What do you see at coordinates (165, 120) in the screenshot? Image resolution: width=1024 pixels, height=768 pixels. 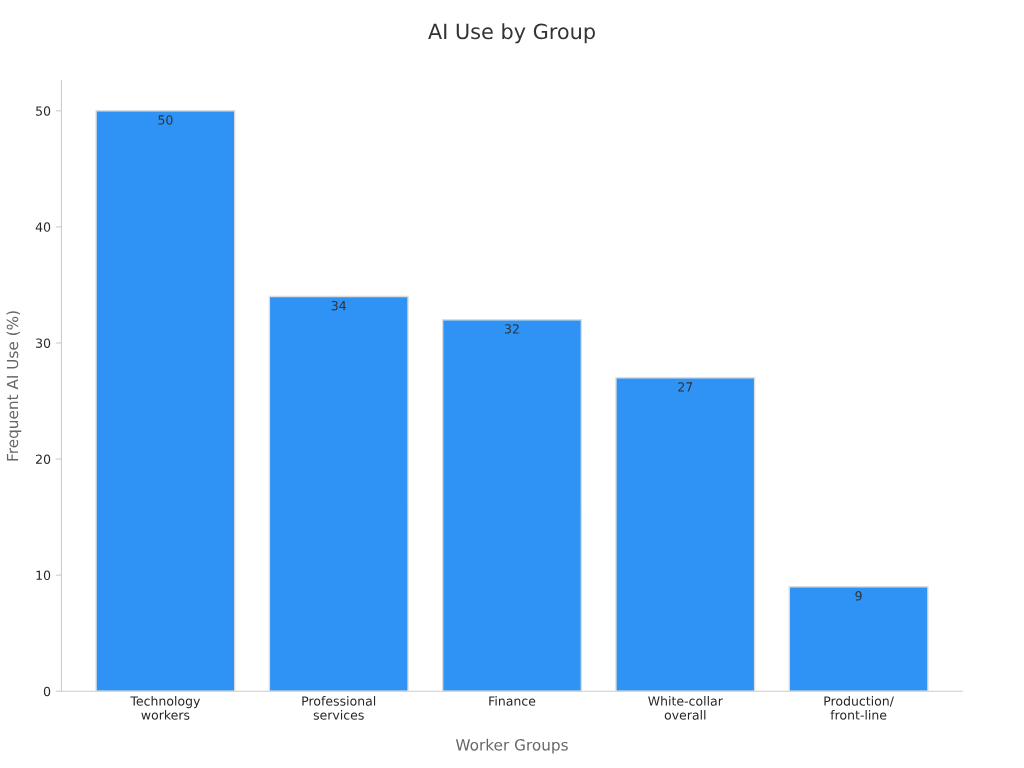 I see `data-label: 50` at bounding box center [165, 120].